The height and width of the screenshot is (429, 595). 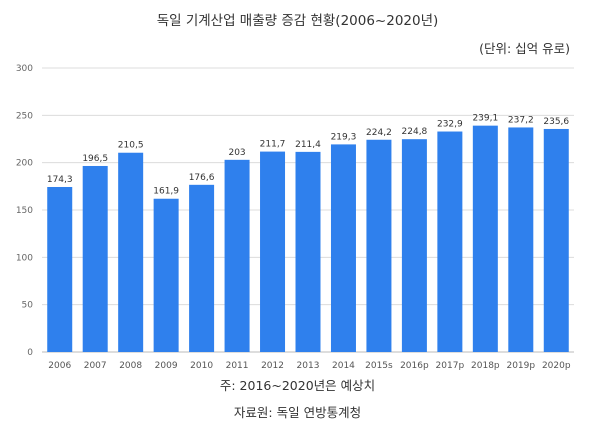 I want to click on x-tick-label: 2016p, so click(x=414, y=366).